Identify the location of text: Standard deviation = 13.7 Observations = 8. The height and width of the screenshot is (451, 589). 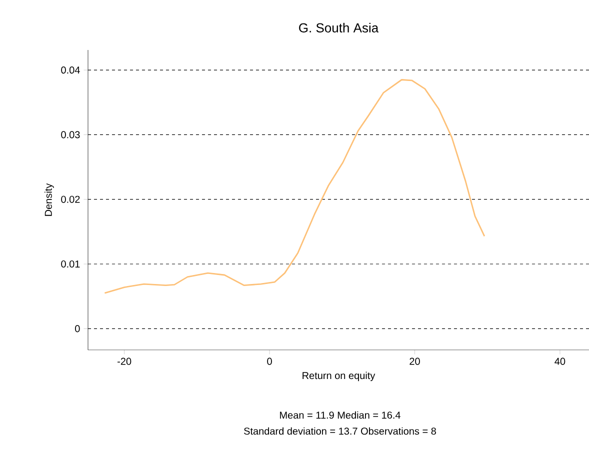
(340, 431).